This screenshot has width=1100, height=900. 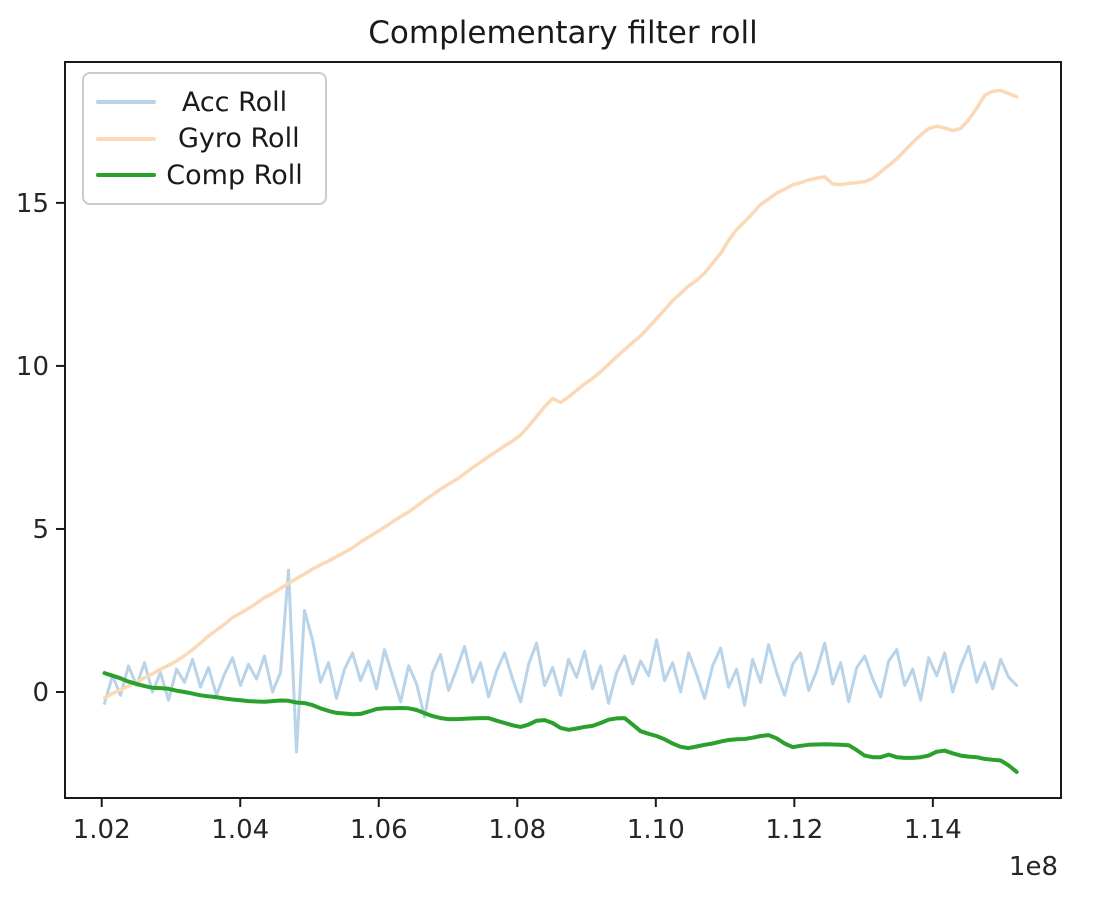 What do you see at coordinates (240, 830) in the screenshot?
I see `x-tick-label: 1.04` at bounding box center [240, 830].